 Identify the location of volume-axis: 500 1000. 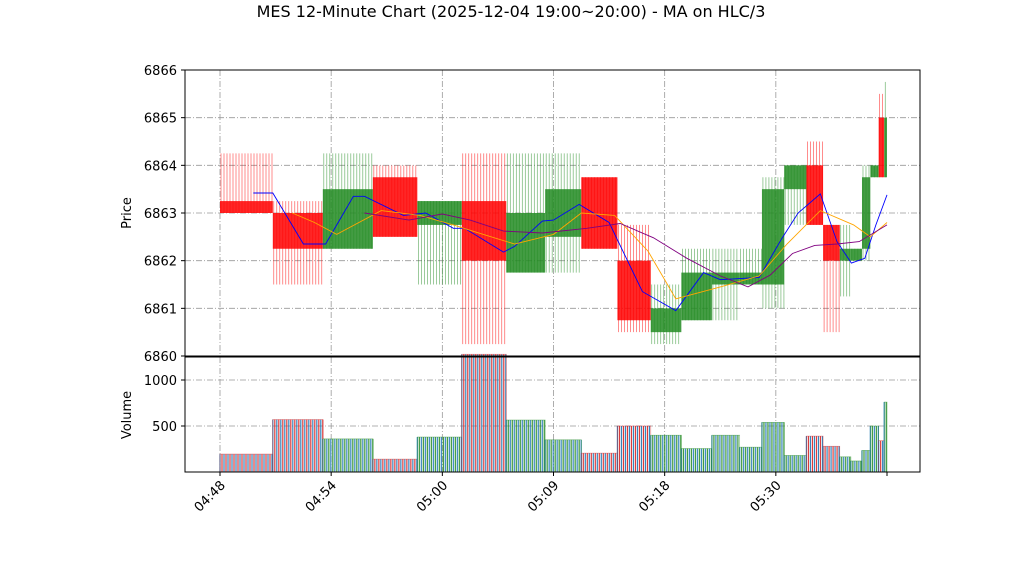
(164, 404).